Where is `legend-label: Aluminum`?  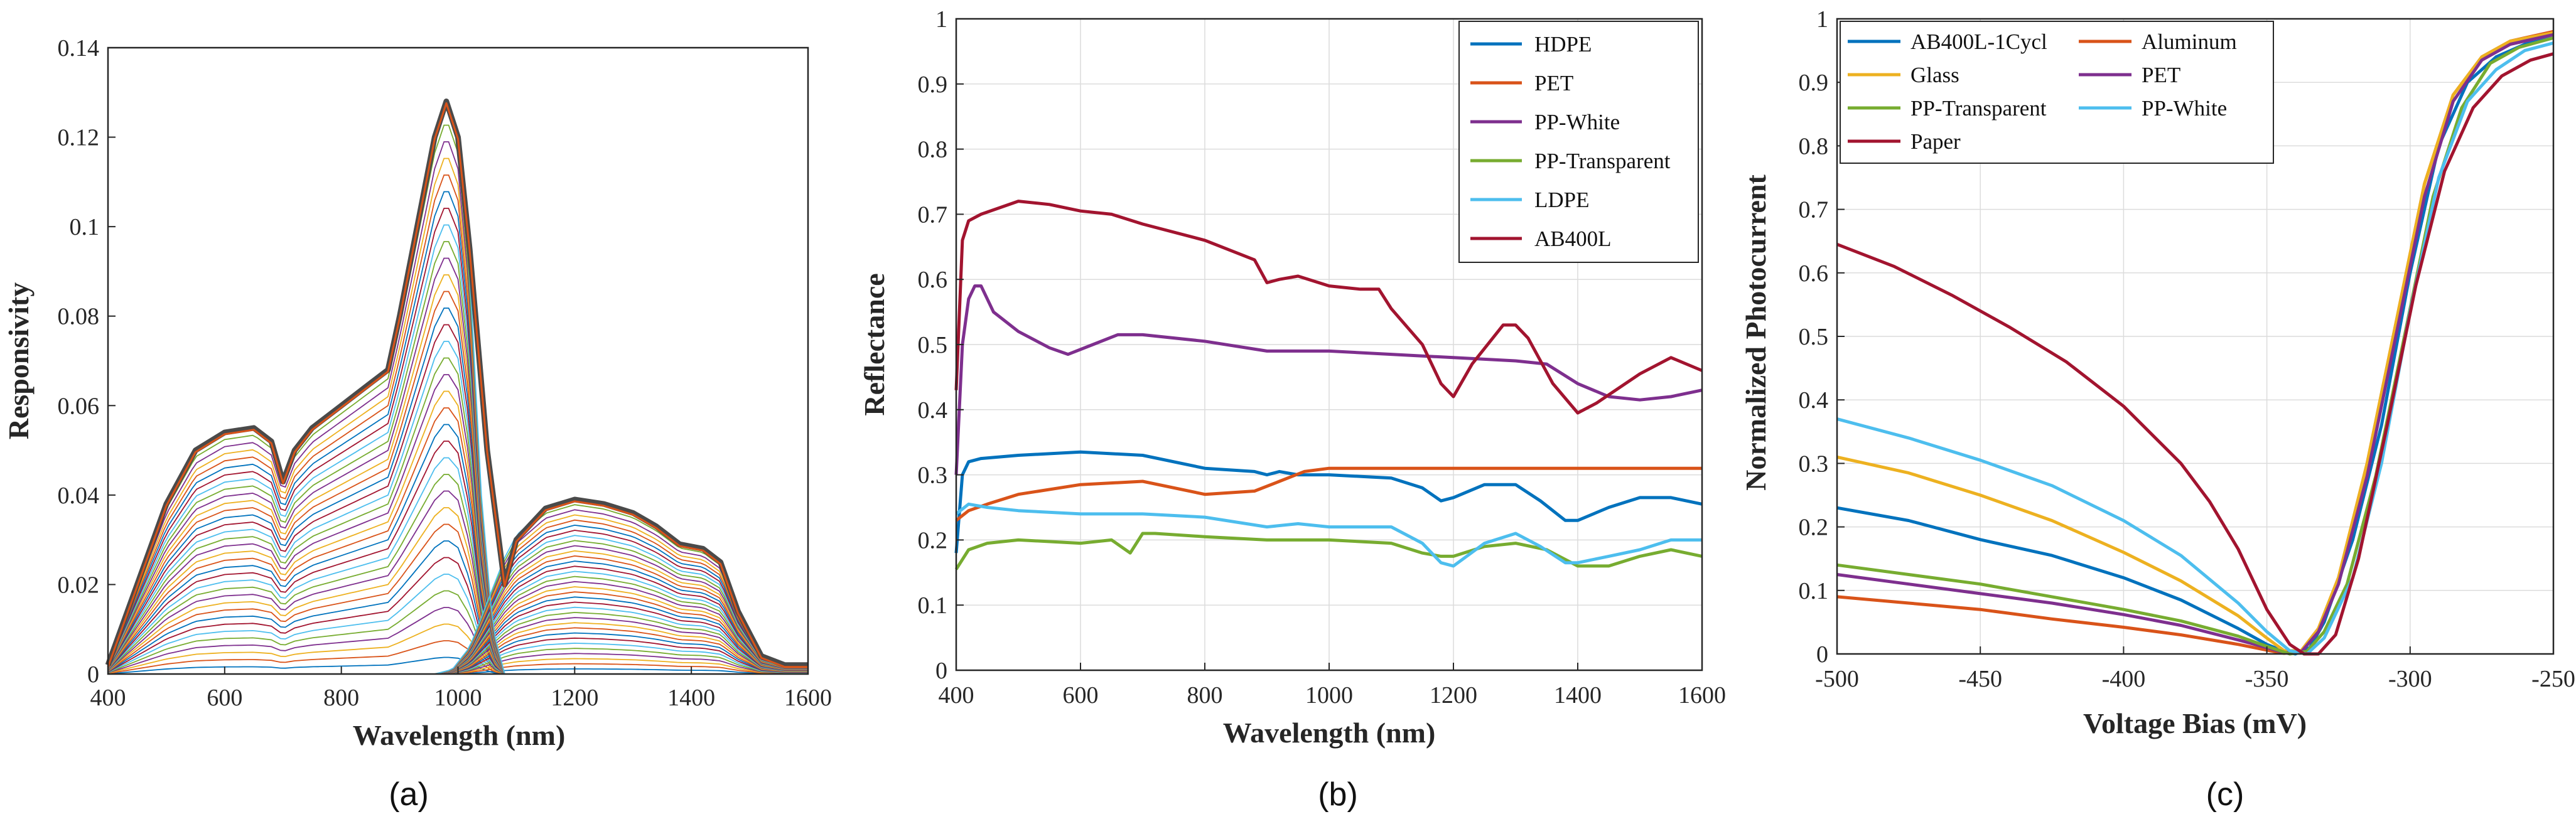
legend-label: Aluminum is located at coordinates (2189, 41).